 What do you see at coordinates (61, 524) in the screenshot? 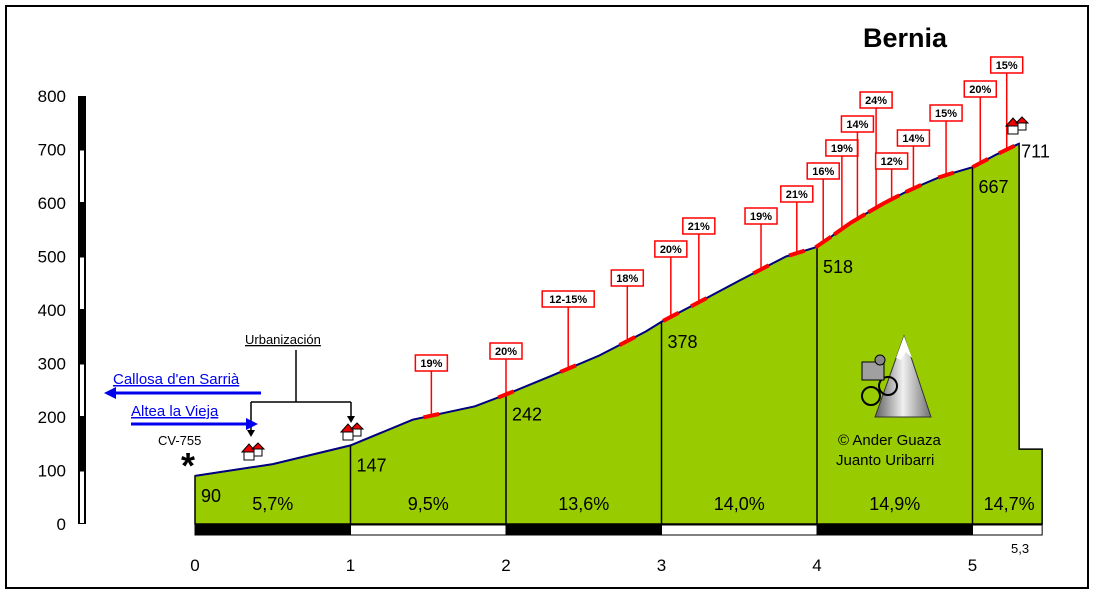
I see `y-tick-label: 0` at bounding box center [61, 524].